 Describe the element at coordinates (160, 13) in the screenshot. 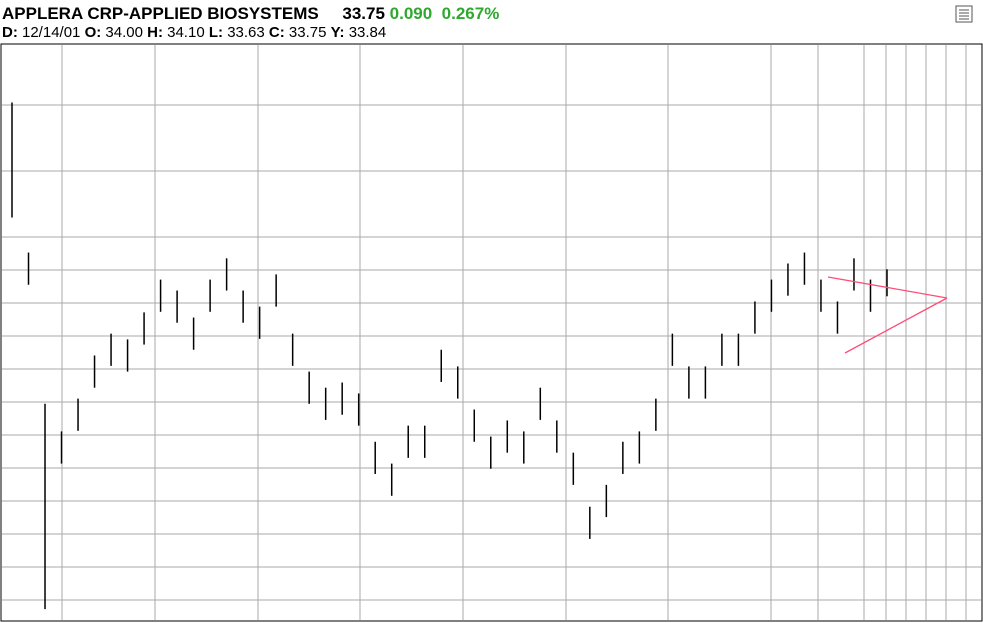

I see `title: APPLERA CRP-APPLIED BIOSYSTEMS` at that location.